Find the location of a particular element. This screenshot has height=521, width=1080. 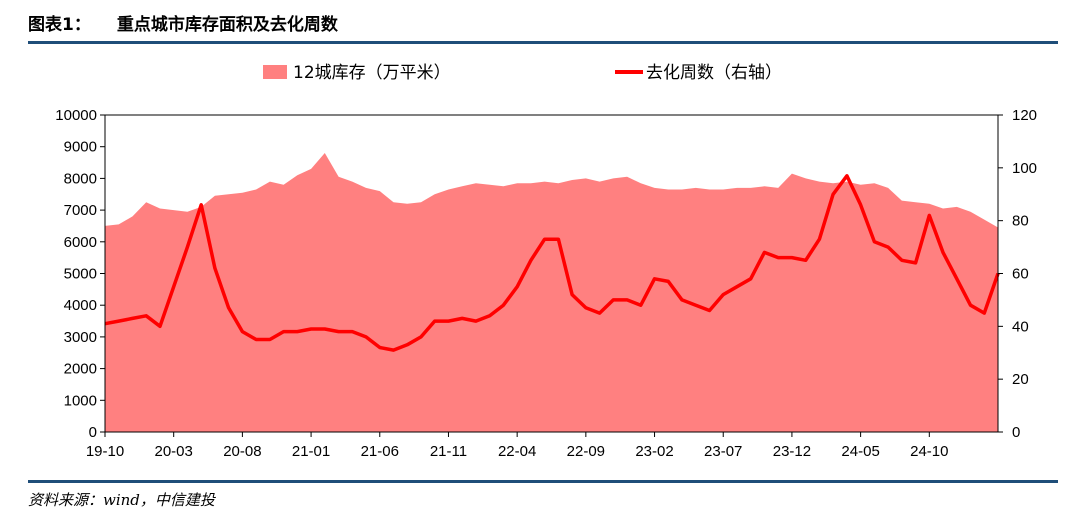

y-left-tick-label: 9000 is located at coordinates (80, 147).